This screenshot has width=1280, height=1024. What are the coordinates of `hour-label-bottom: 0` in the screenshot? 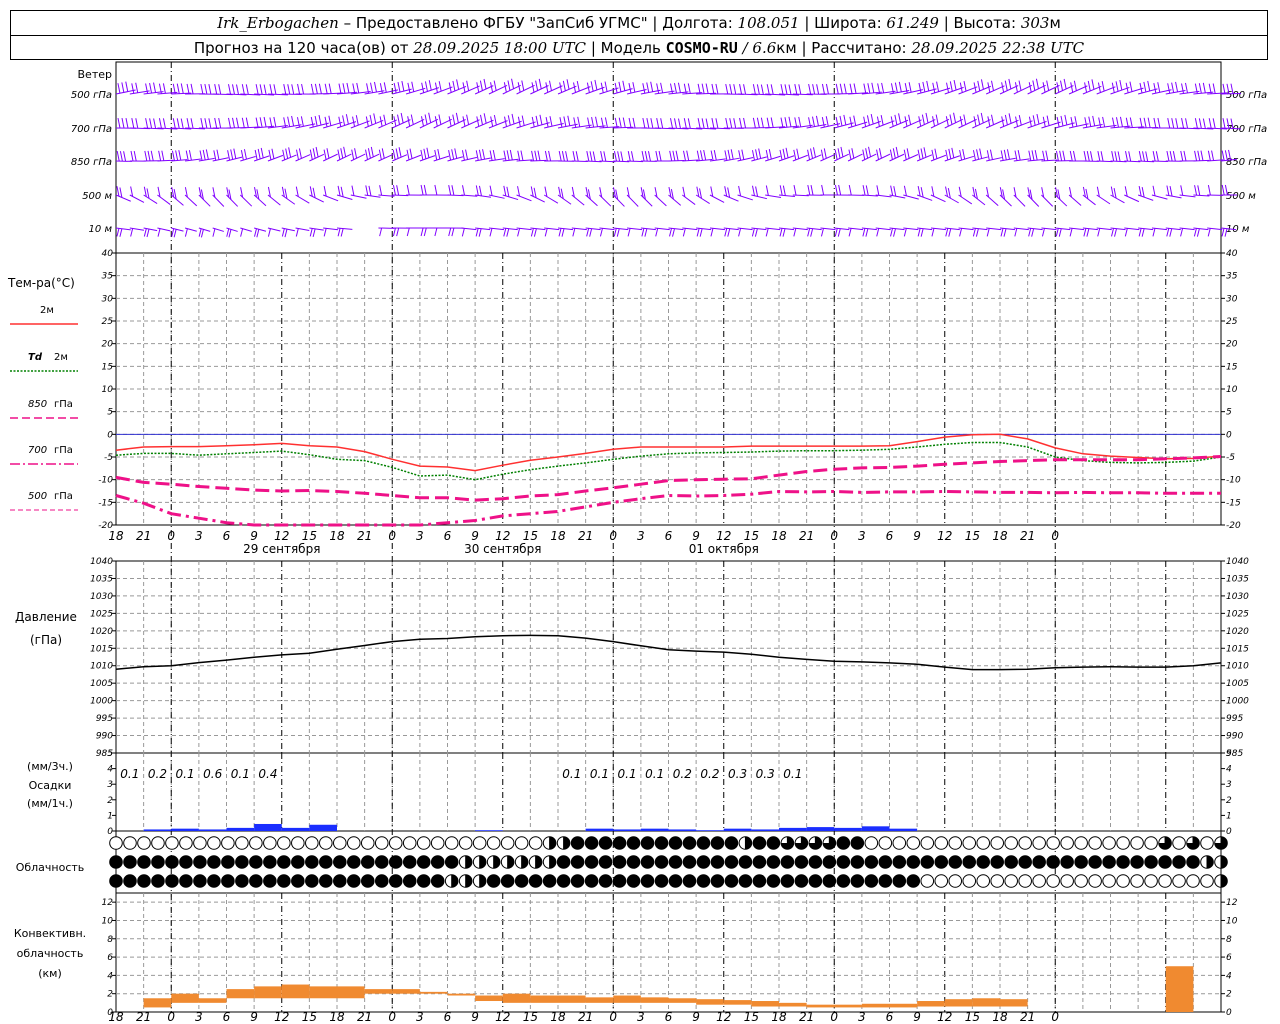 It's located at (171, 1017).